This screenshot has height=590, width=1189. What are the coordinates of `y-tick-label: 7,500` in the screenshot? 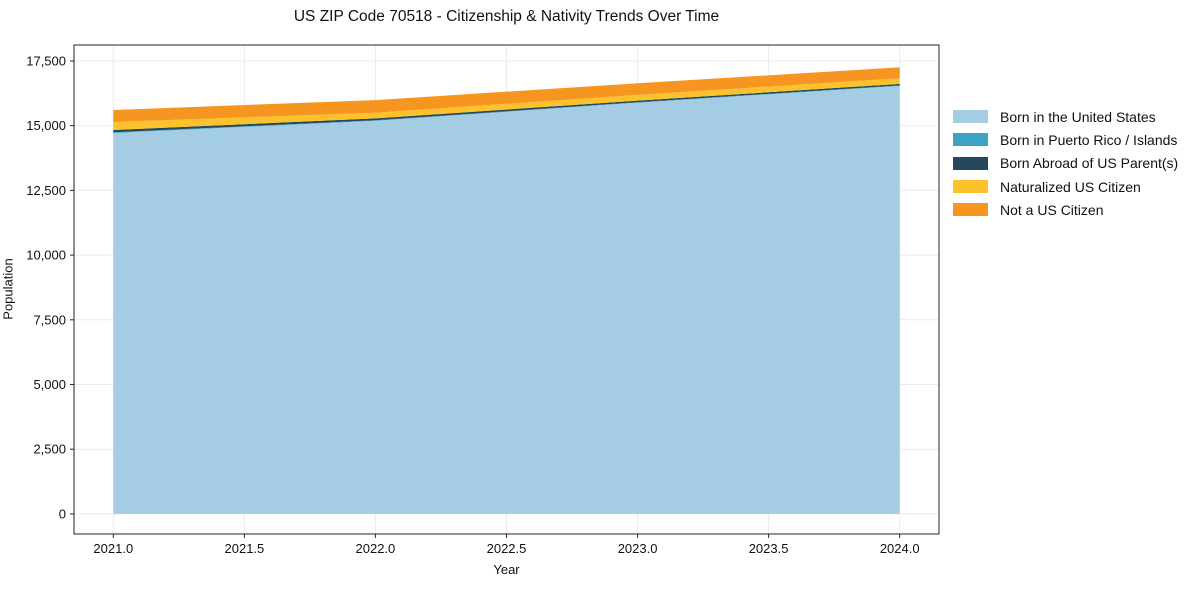 It's located at (49, 319).